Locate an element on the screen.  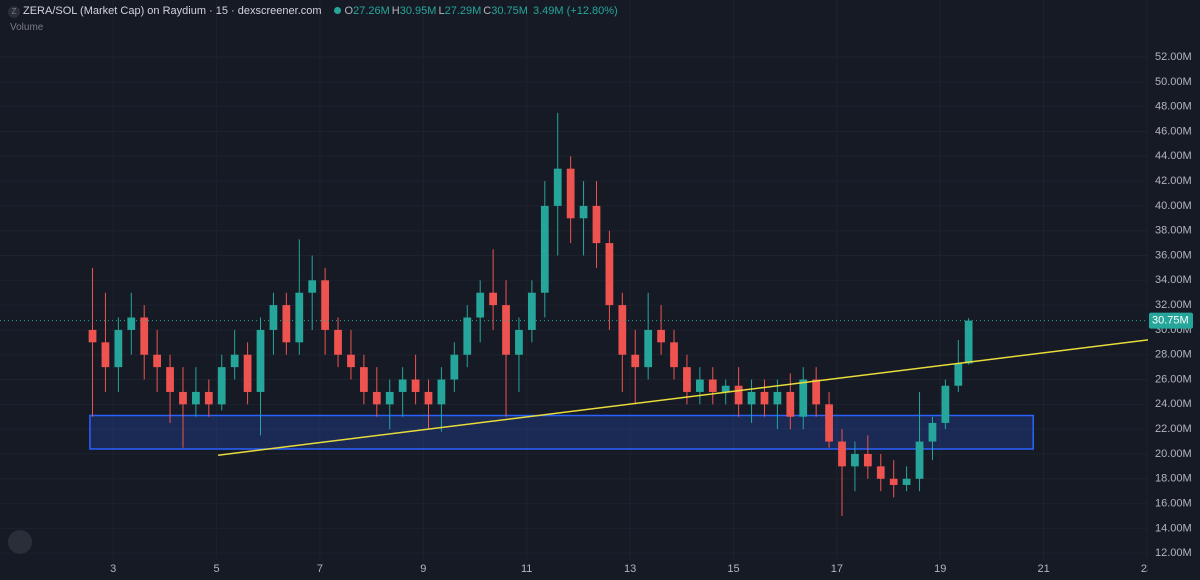
x-tick-label: 23 is located at coordinates (1147, 569).